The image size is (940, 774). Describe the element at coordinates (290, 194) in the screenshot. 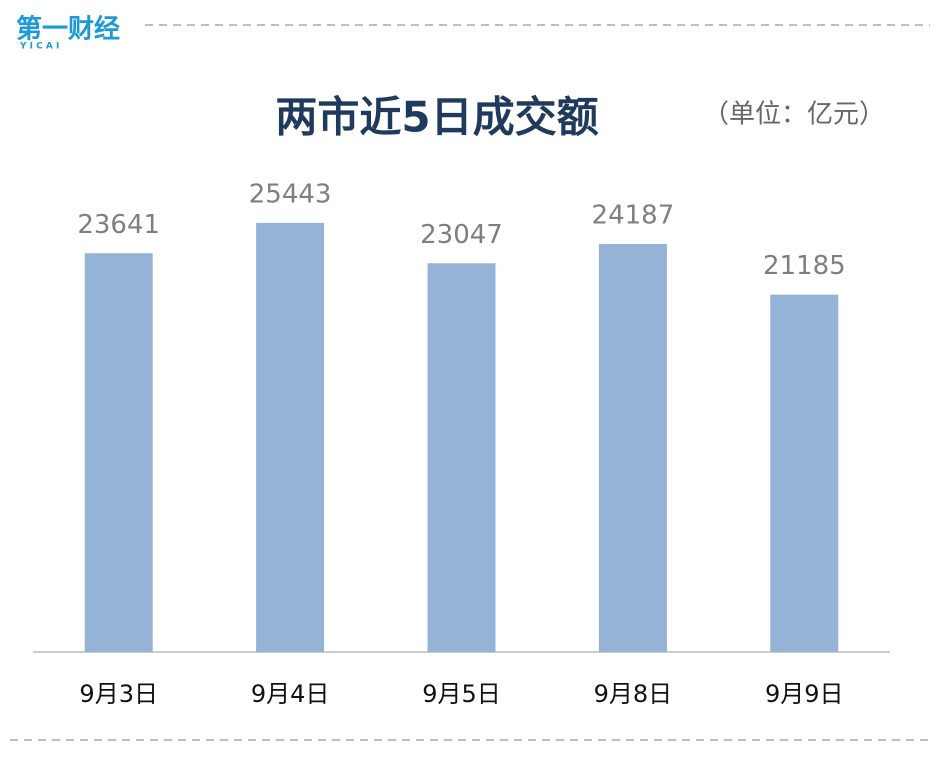

I see `value-label: 25443` at that location.